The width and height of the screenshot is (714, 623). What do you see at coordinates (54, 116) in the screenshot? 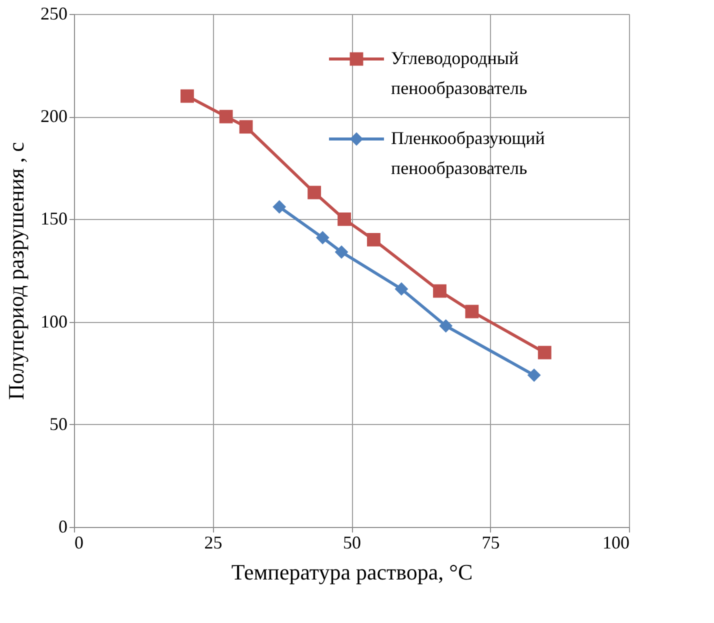
I see `y-tick-label: 200` at bounding box center [54, 116].